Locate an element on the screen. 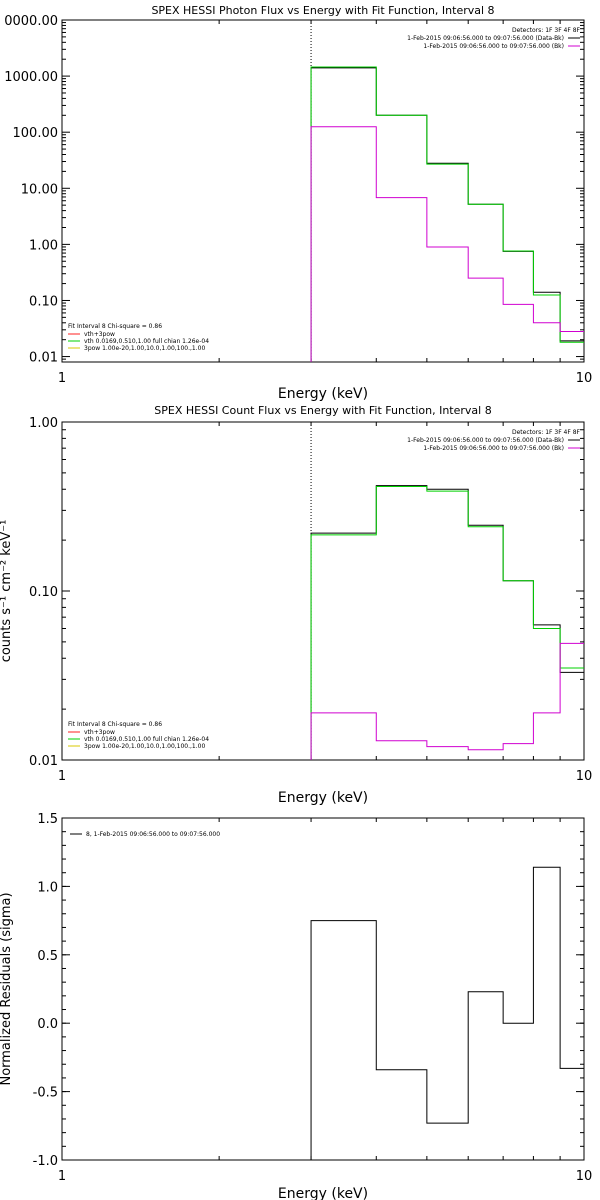 The height and width of the screenshot is (1200, 600). panel1-y-tick-label: 1000.00 is located at coordinates (31, 77).